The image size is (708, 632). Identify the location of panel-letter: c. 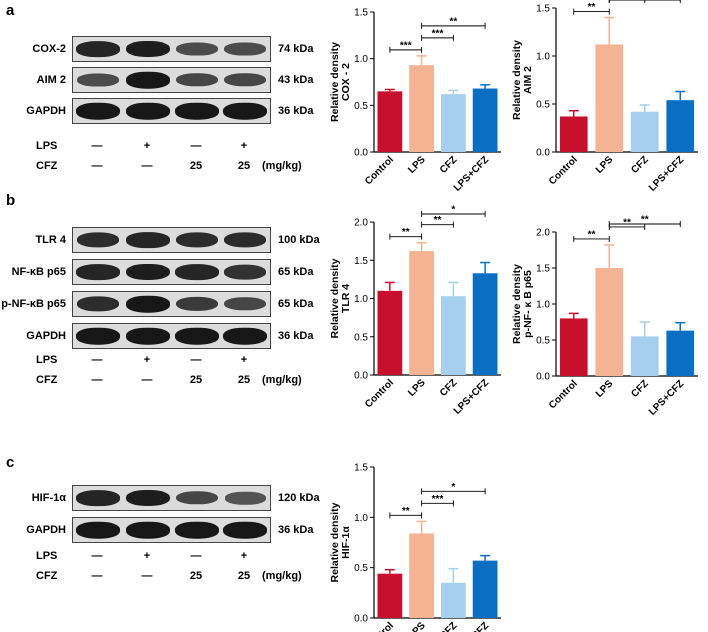
(10, 462).